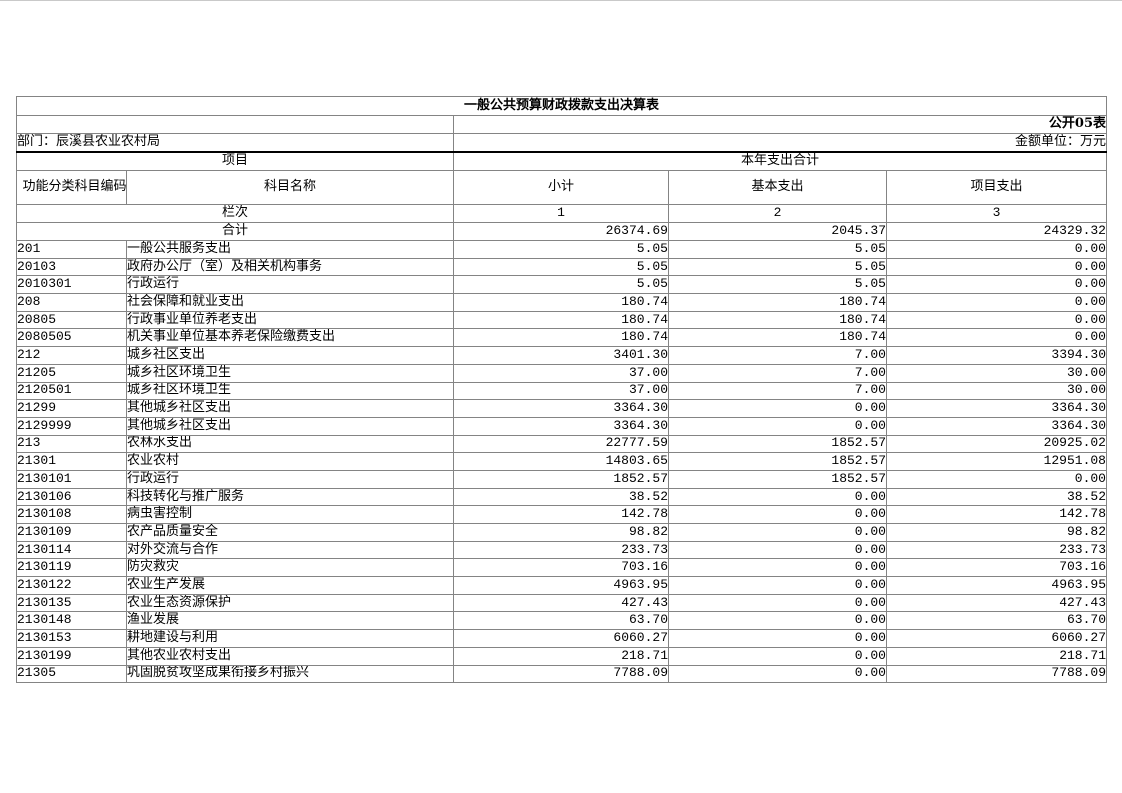 The height and width of the screenshot is (793, 1122). I want to click on name-cell: 行政事业单位养老支出, so click(290, 320).